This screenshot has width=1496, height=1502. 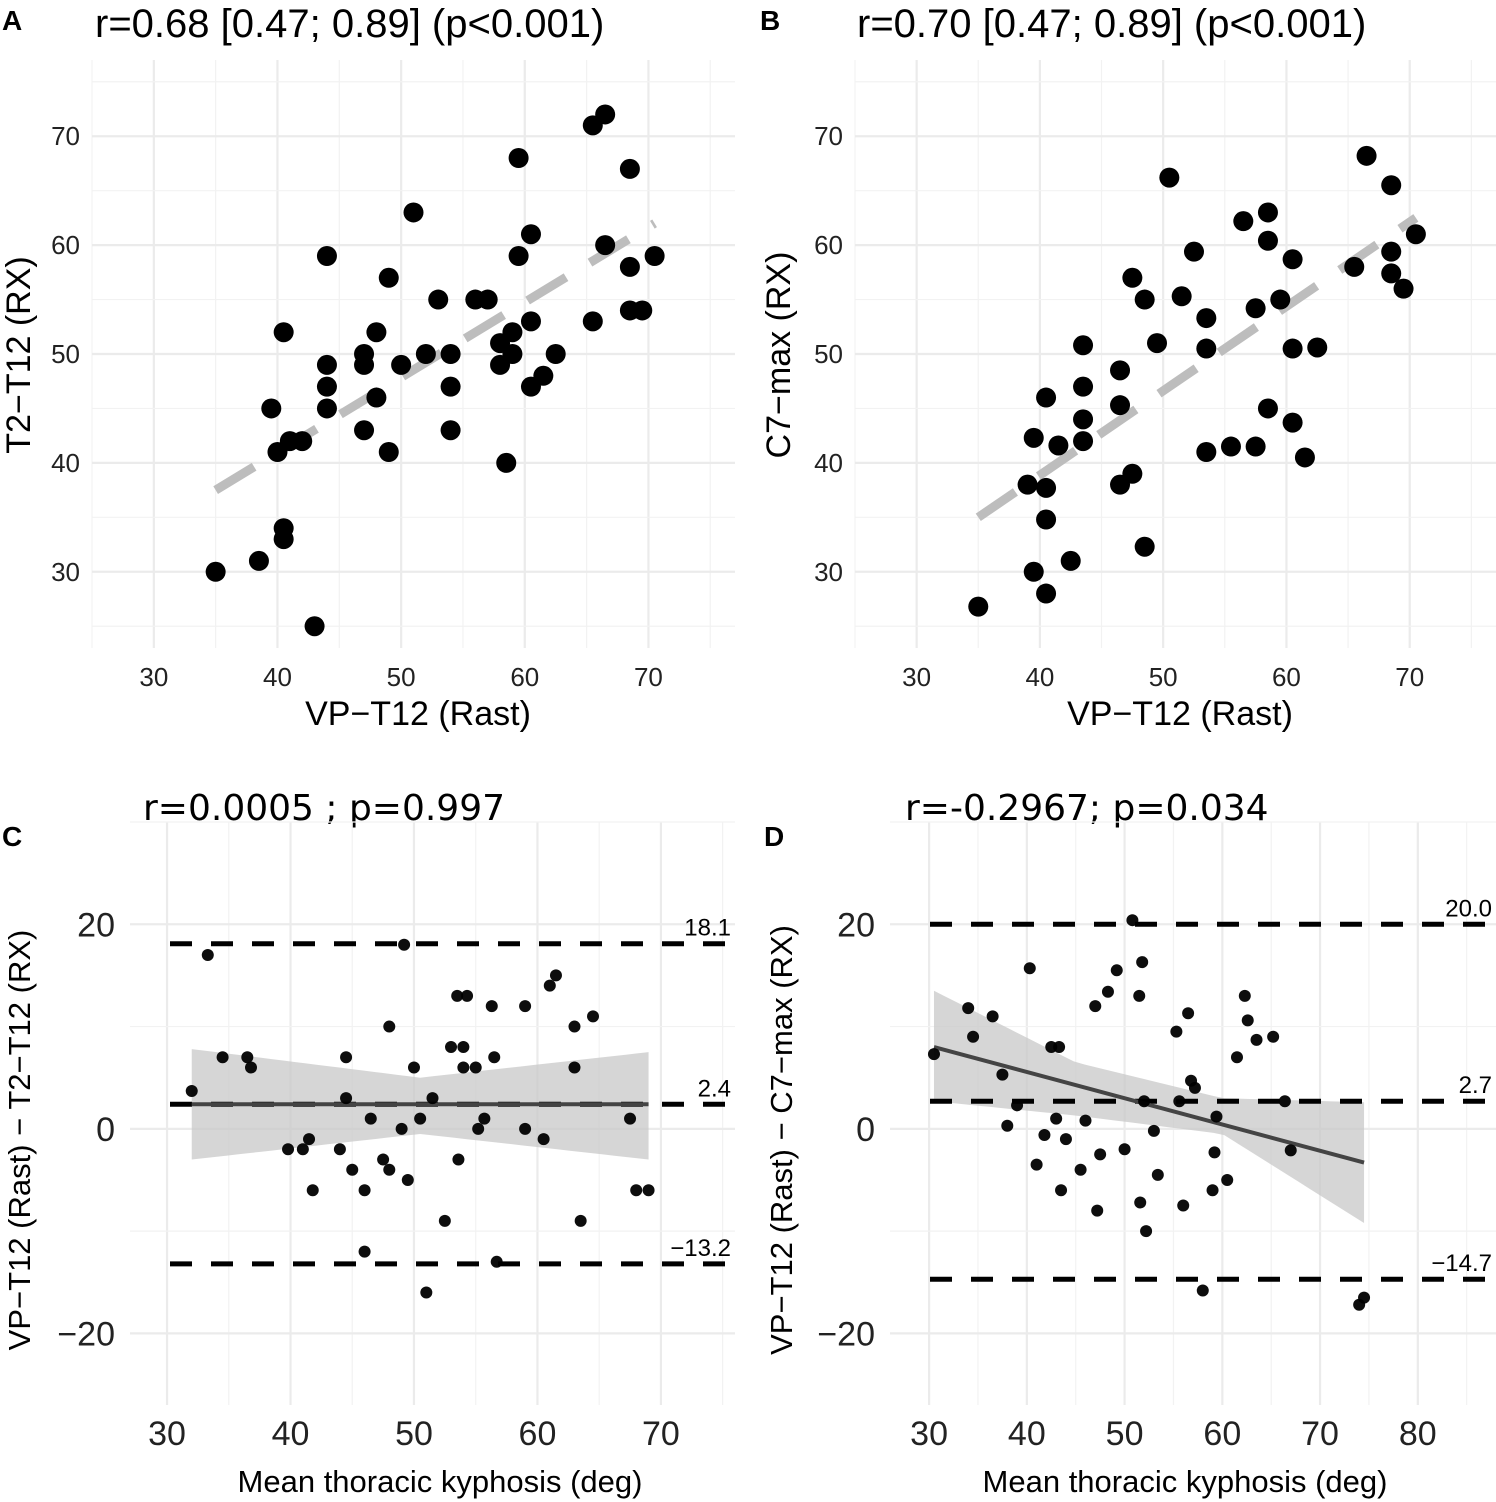 I want to click on panel-a-x-axis-label: VP−T12 (Rast), so click(x=418, y=714).